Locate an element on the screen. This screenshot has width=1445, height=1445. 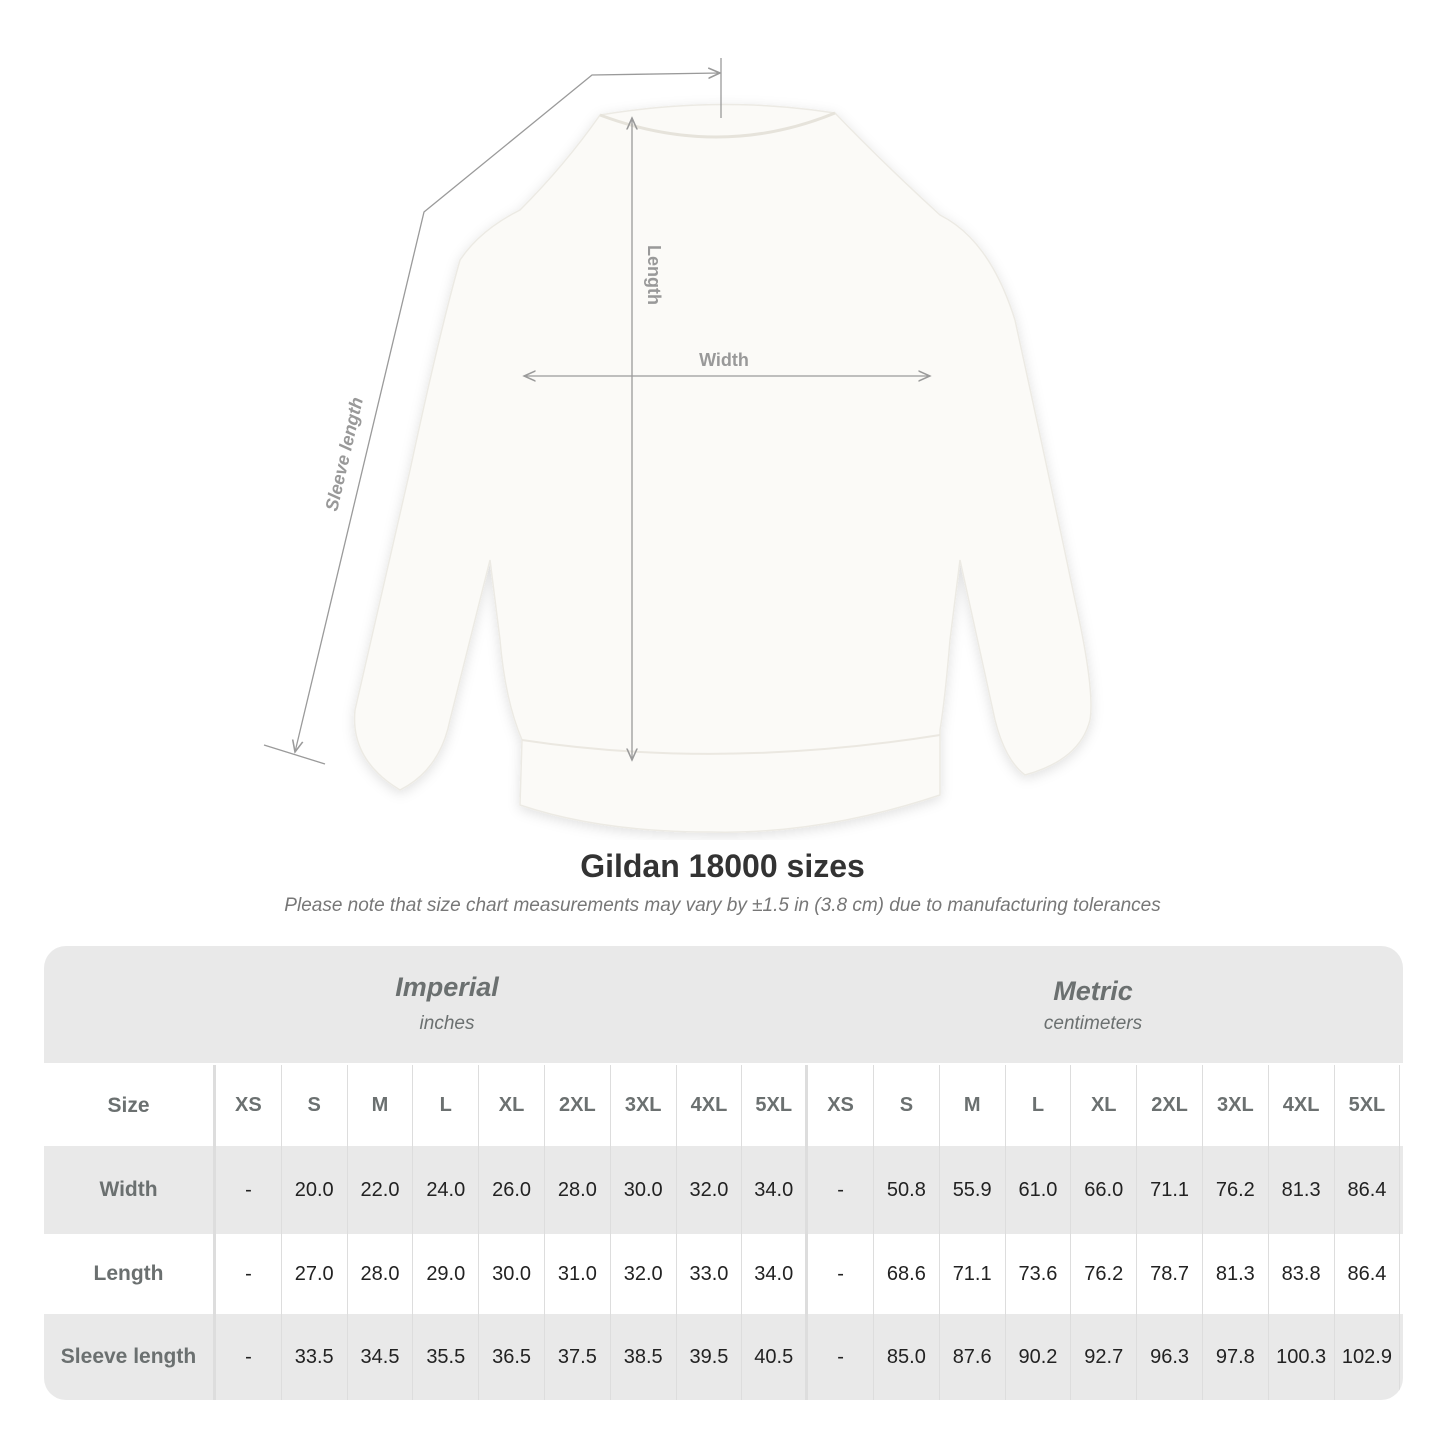
table-cell: 24.0 is located at coordinates (446, 1190).